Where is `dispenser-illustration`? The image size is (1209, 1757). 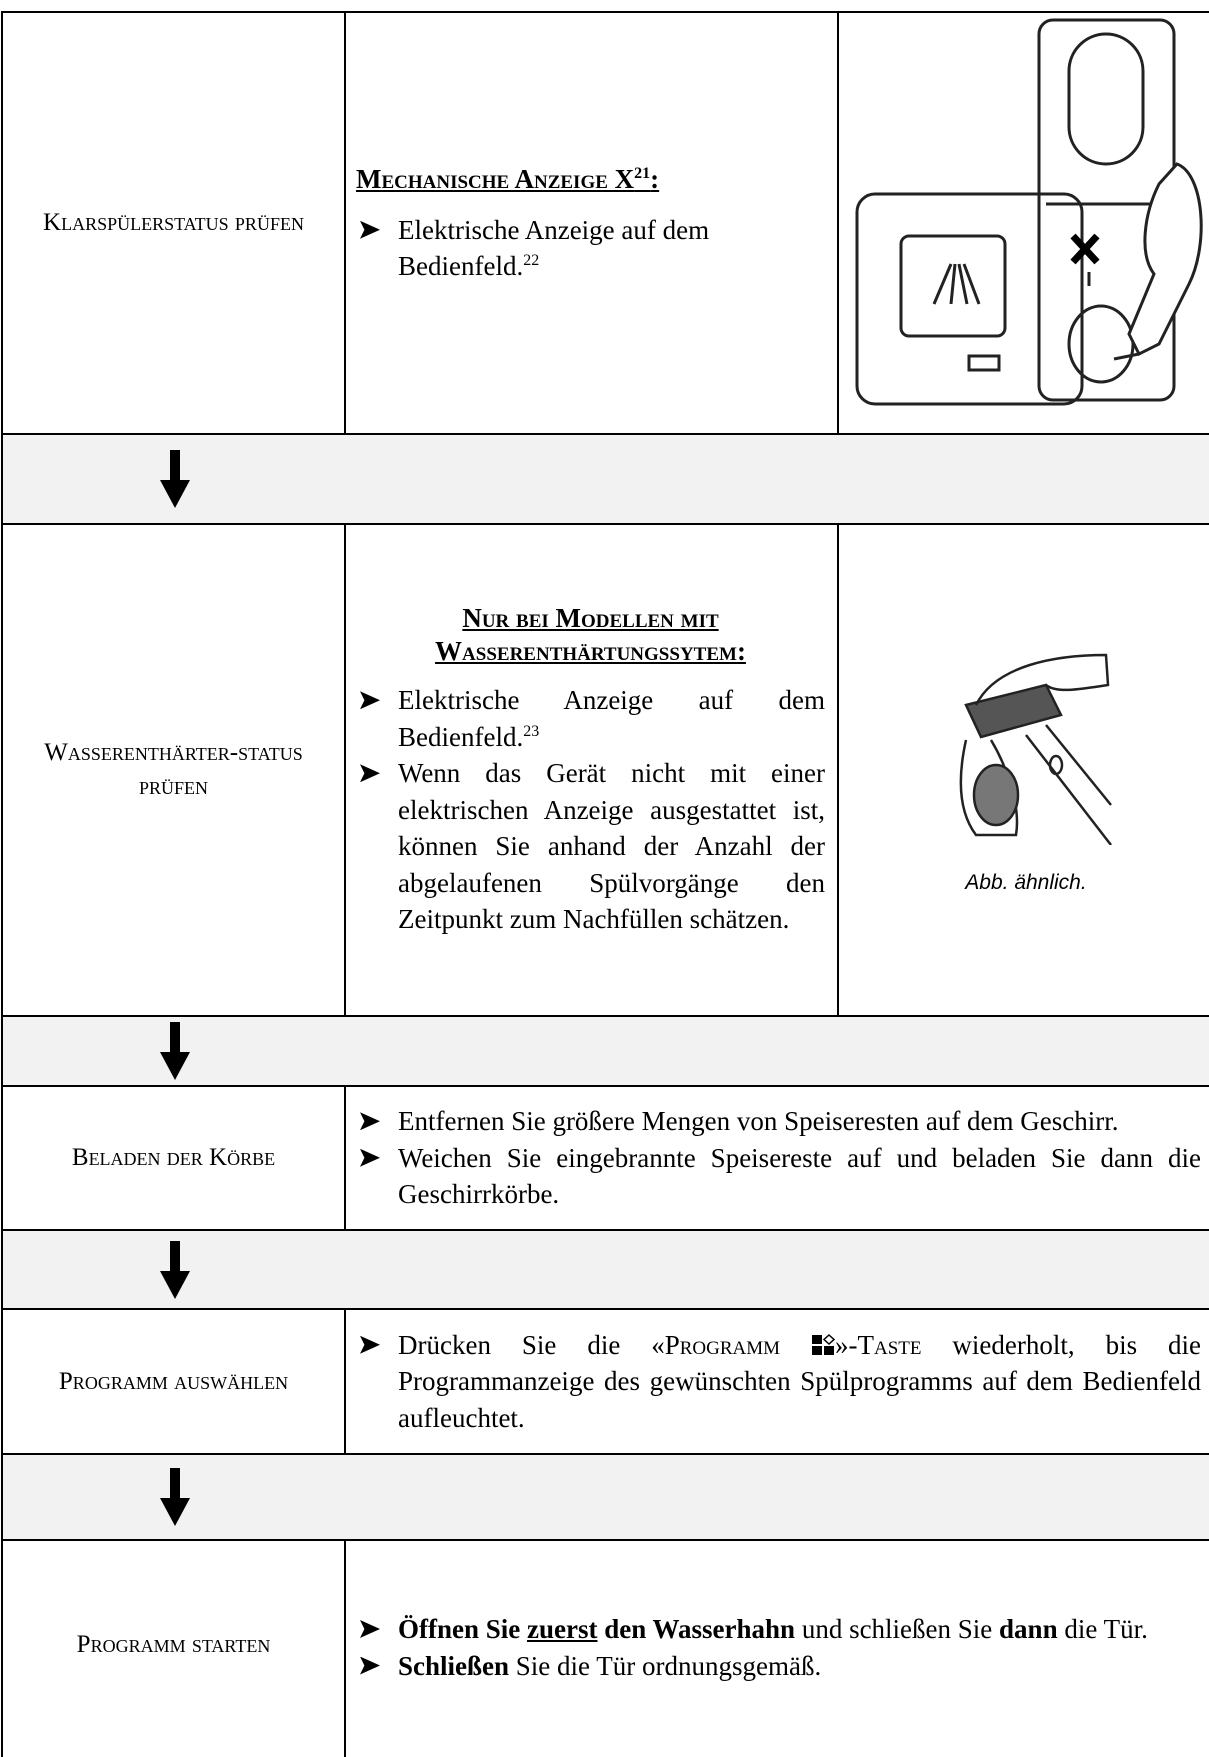
dispenser-illustration is located at coordinates (1029, 212).